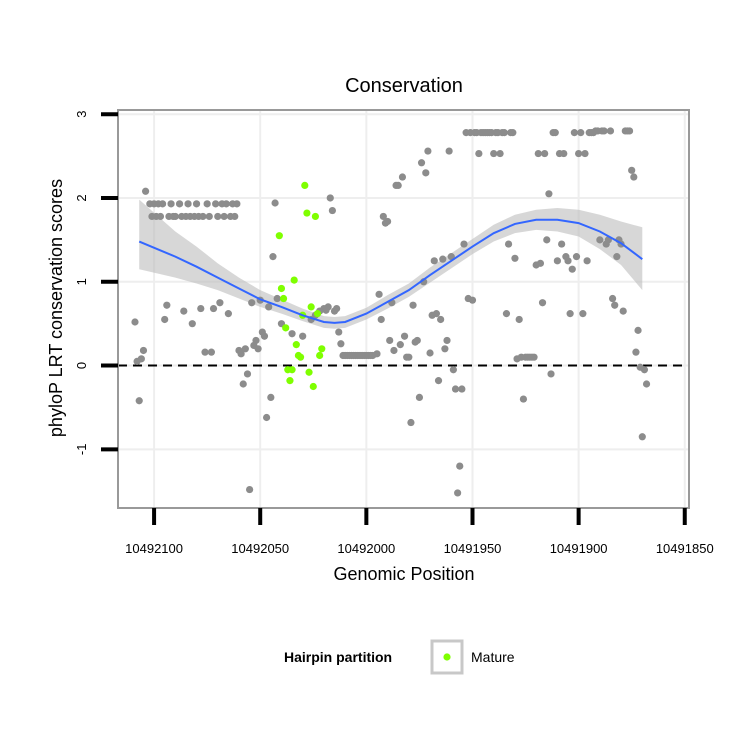  Describe the element at coordinates (404, 86) in the screenshot. I see `chart-title: Conservation` at that location.